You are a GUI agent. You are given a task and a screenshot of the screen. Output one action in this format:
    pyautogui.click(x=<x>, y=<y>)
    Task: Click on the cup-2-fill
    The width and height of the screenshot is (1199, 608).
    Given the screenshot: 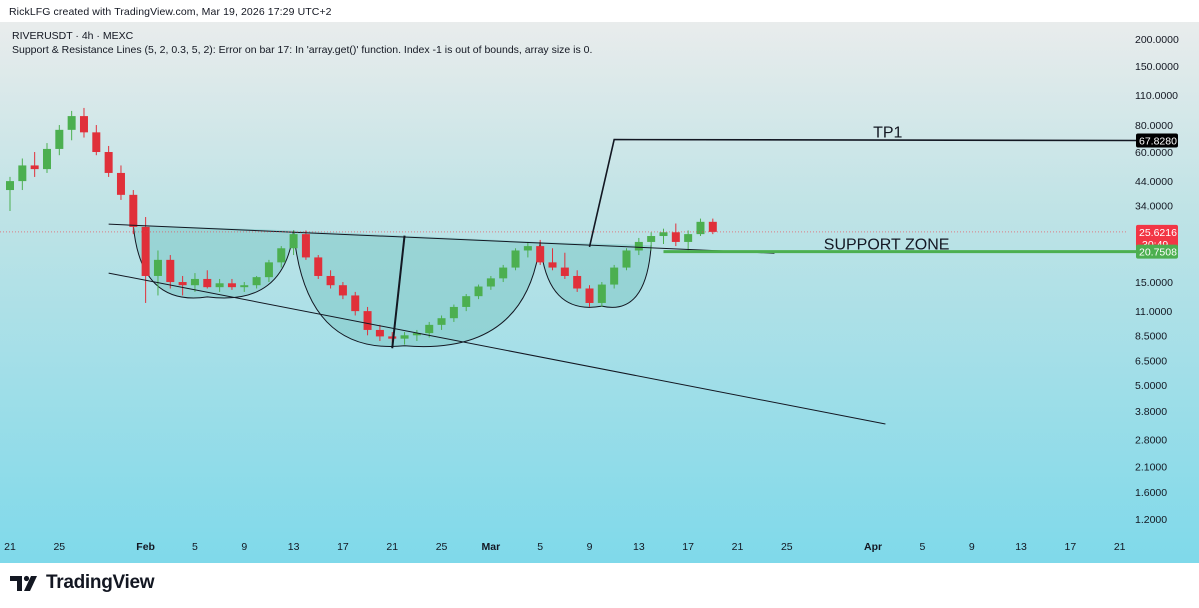 What is the action you would take?
    pyautogui.click(x=417, y=288)
    